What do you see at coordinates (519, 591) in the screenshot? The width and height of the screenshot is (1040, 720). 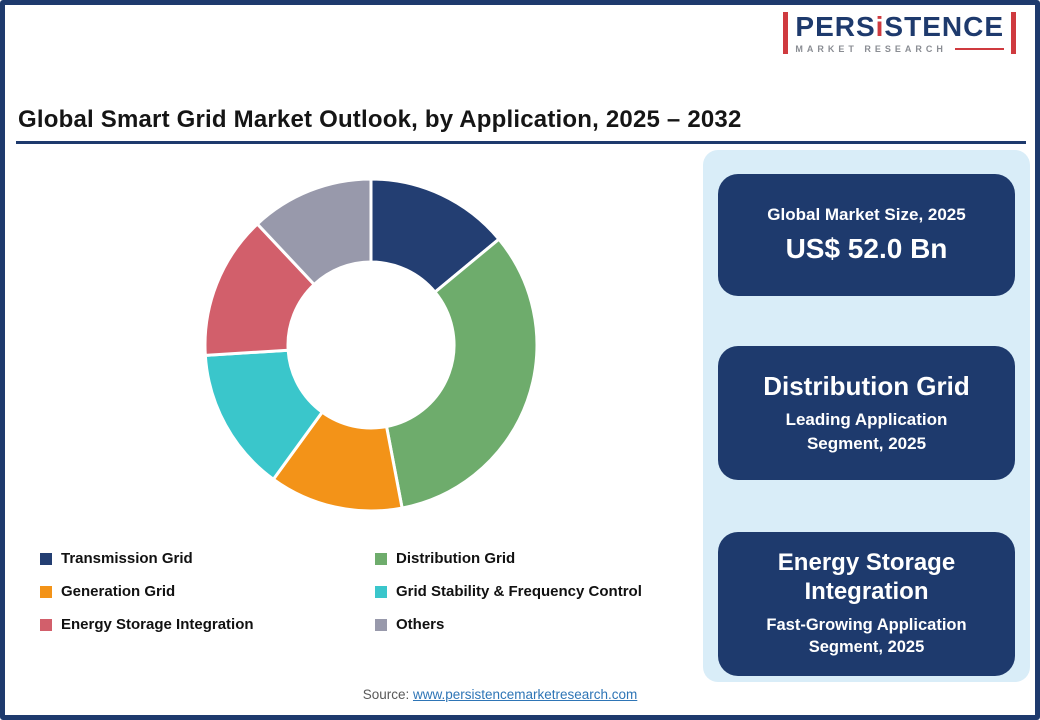 I see `legend-label: Grid Stability & Frequency Control` at bounding box center [519, 591].